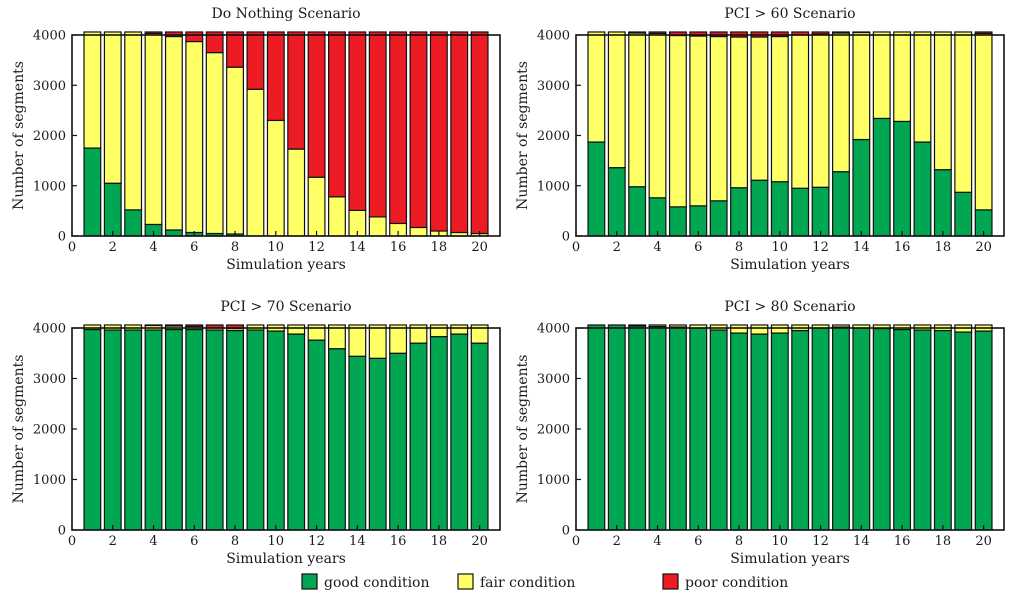 This screenshot has height=599, width=1023. I want to click on x-tick-label: 6, so click(698, 247).